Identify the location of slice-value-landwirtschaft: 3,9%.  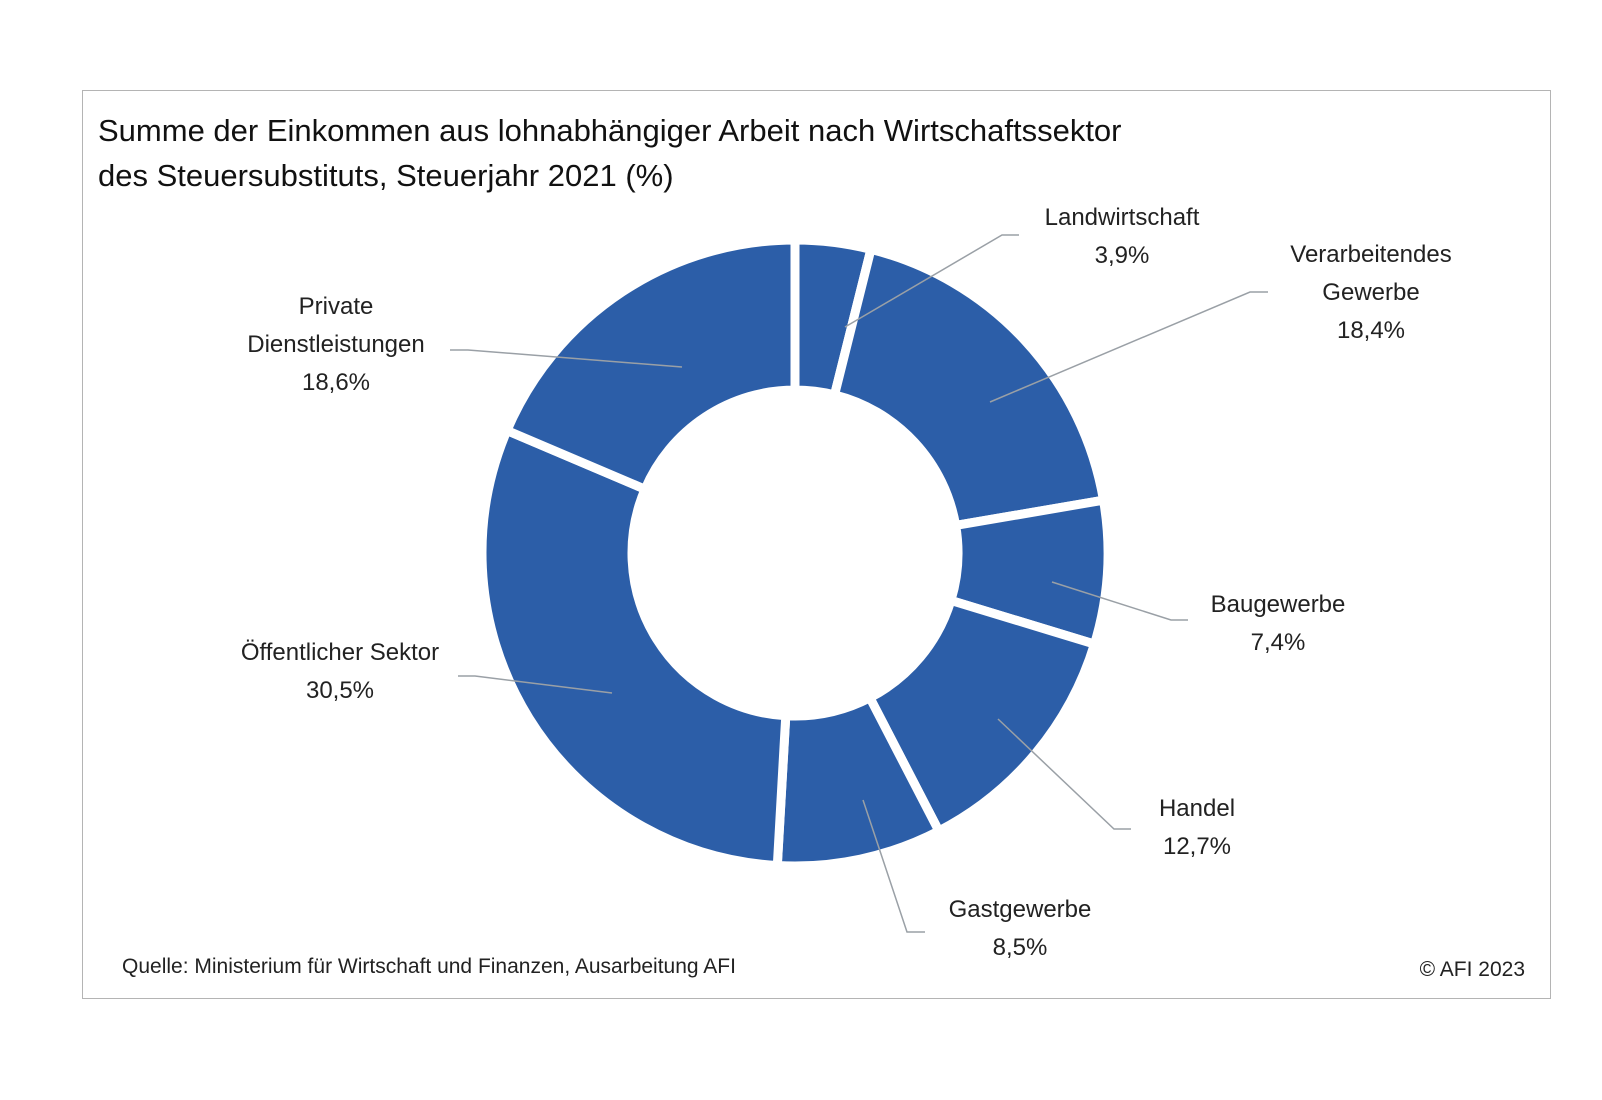
(1122, 255).